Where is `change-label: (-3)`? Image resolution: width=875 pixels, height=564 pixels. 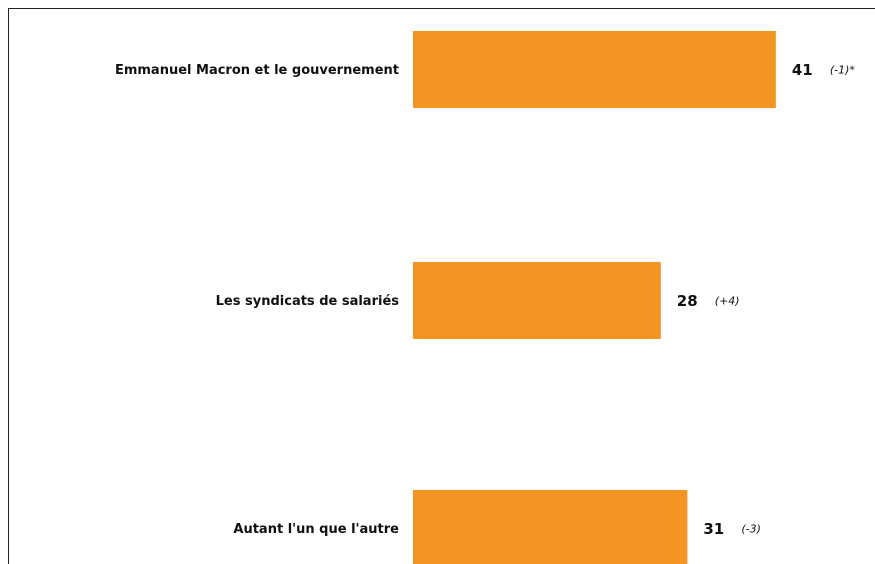 change-label: (-3) is located at coordinates (751, 529).